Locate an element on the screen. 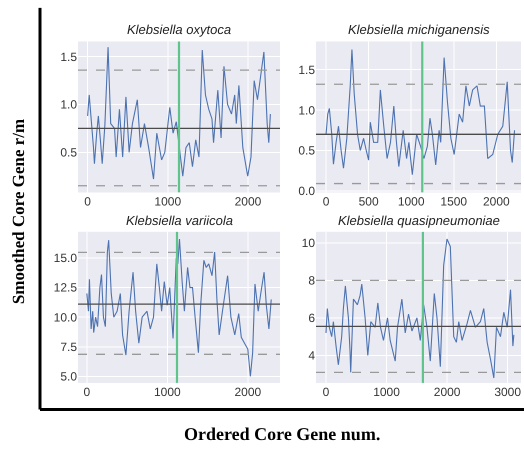  x-tick-label: 1500 is located at coordinates (454, 201).